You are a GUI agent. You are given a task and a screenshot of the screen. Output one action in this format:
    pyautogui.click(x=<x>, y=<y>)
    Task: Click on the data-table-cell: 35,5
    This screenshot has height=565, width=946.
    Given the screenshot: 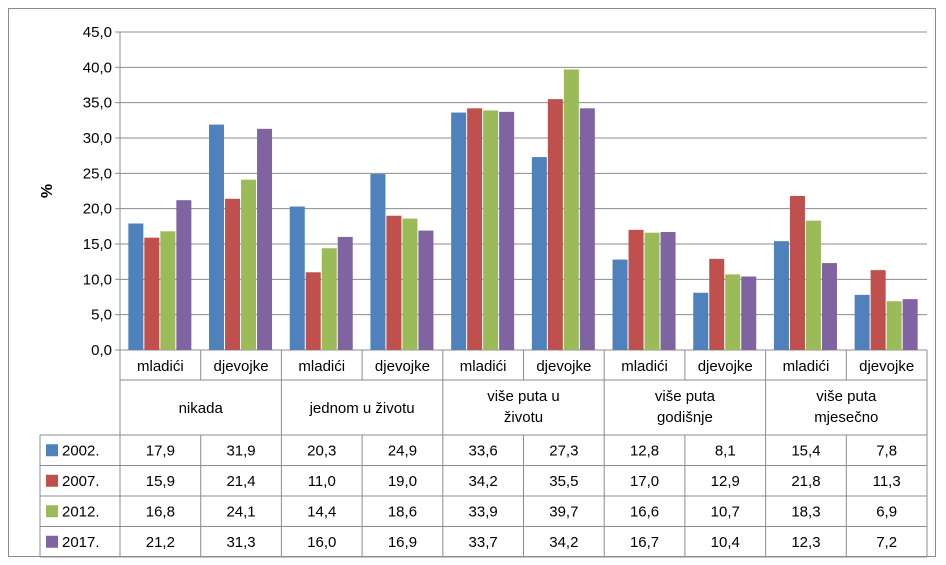 What is the action you would take?
    pyautogui.click(x=563, y=481)
    